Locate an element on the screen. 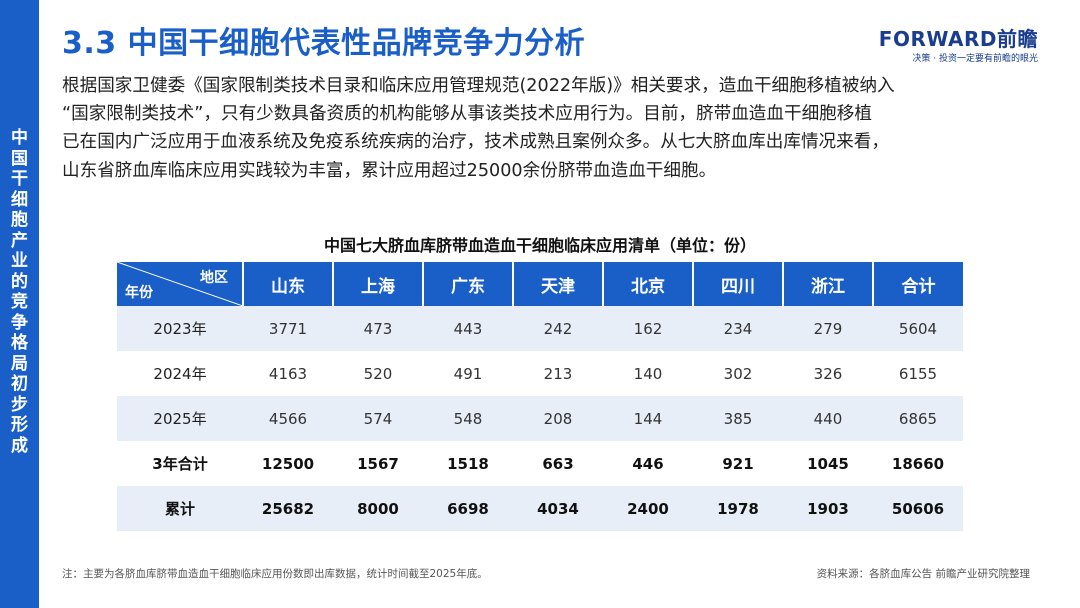 This screenshot has width=1080, height=608. table-cell: 18660 is located at coordinates (918, 463).